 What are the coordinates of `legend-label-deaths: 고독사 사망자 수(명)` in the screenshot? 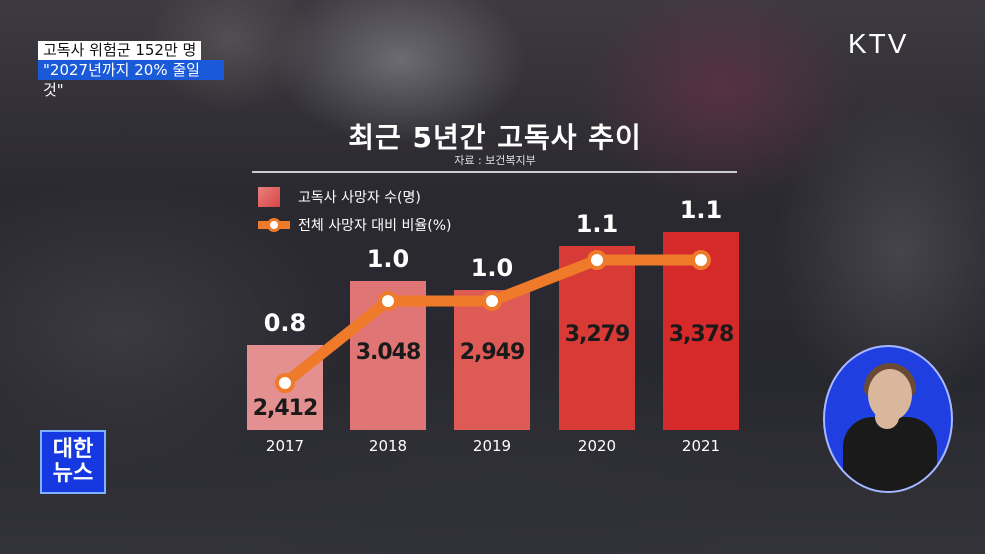 It's located at (359, 198).